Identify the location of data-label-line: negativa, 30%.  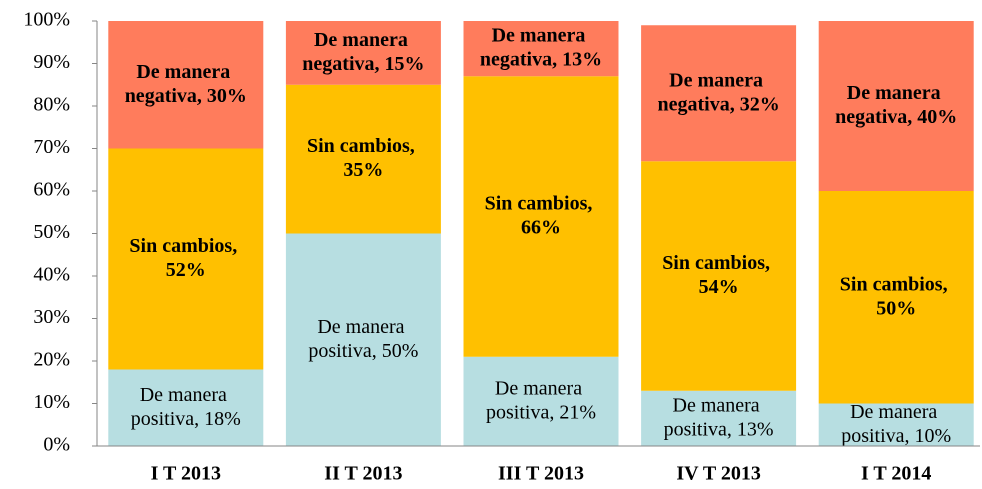
(186, 95).